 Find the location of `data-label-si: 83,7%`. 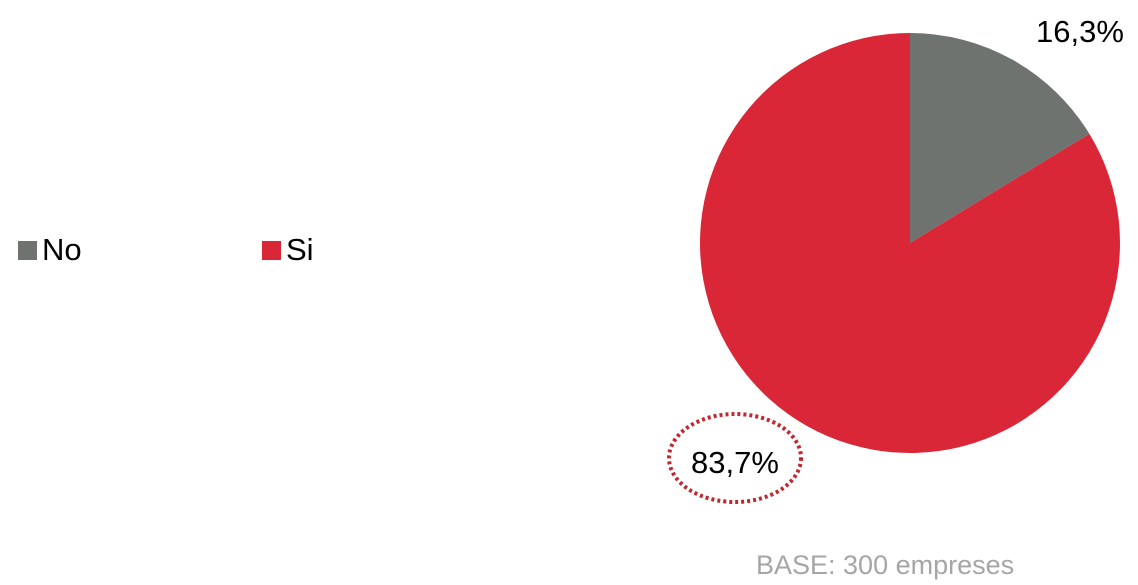

data-label-si: 83,7% is located at coordinates (735, 462).